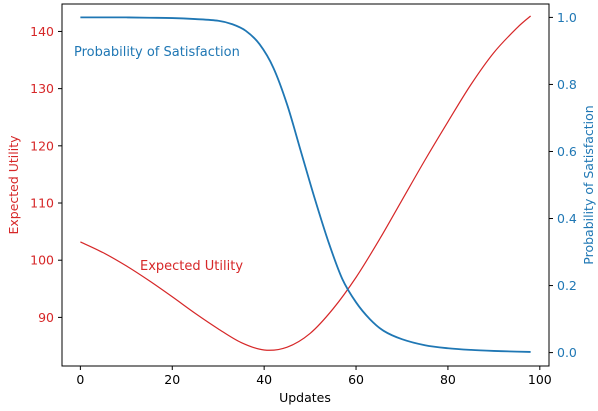 The width and height of the screenshot is (598, 411). What do you see at coordinates (42, 260) in the screenshot?
I see `left-y-tick-label: 100` at bounding box center [42, 260].